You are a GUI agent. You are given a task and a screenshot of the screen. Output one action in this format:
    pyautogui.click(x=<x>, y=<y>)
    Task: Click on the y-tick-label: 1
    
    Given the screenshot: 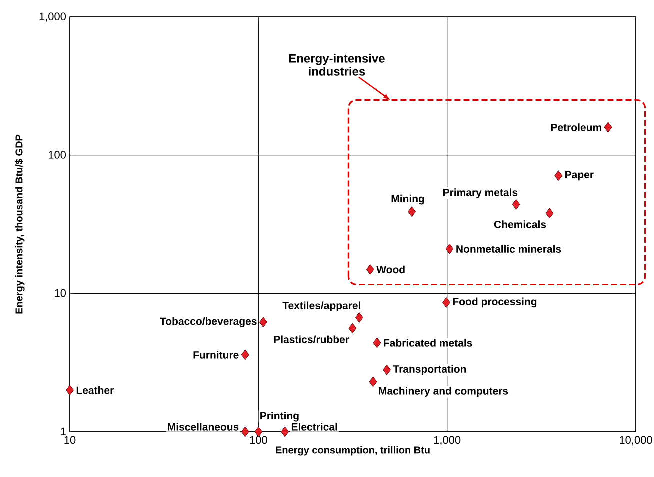 What is the action you would take?
    pyautogui.click(x=63, y=432)
    